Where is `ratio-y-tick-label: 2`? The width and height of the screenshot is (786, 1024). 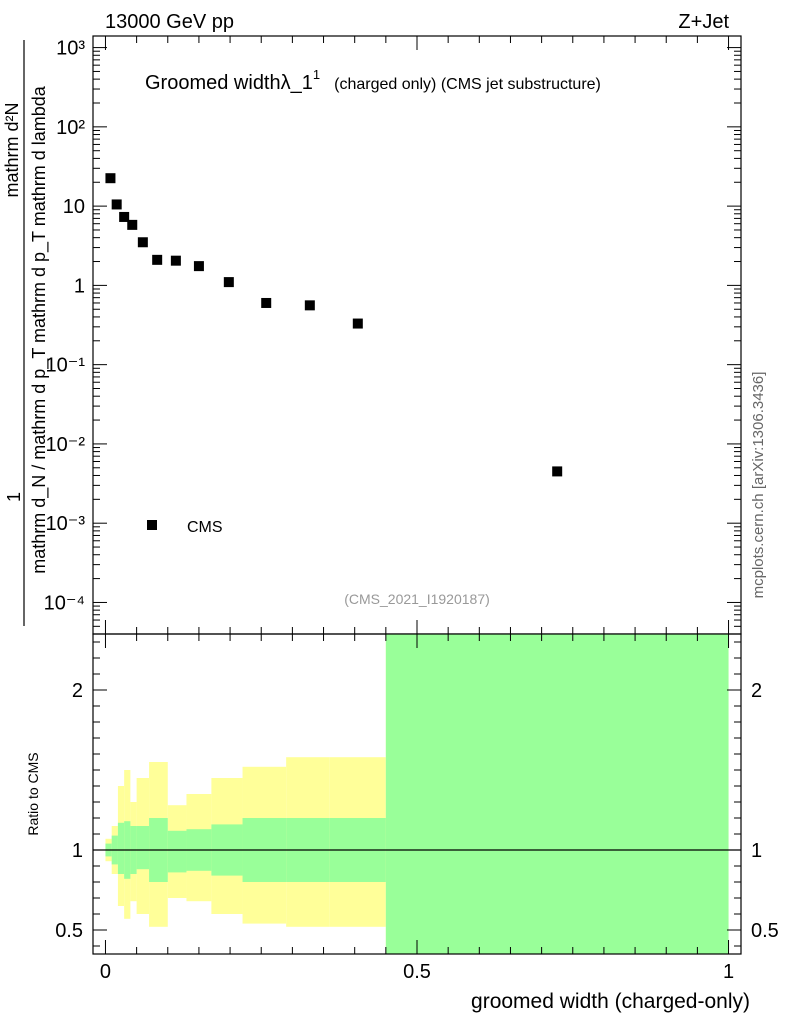 ratio-y-tick-label: 2 is located at coordinates (77, 691).